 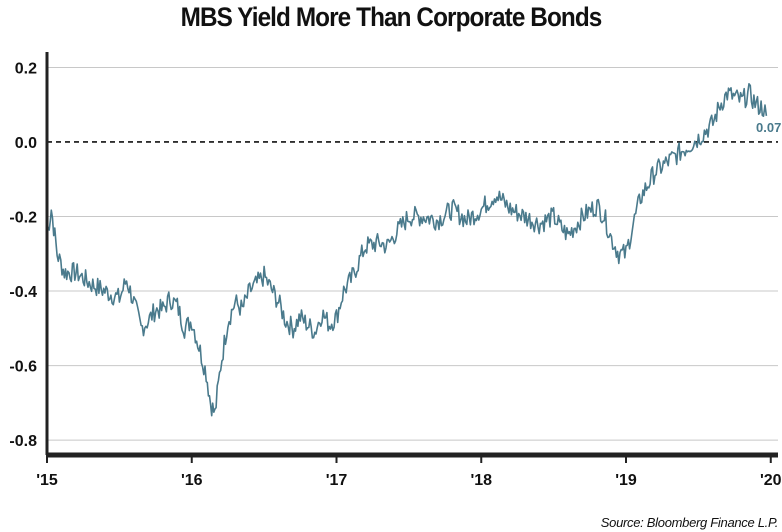 I want to click on y-tick-label: 0.2, so click(x=26, y=68).